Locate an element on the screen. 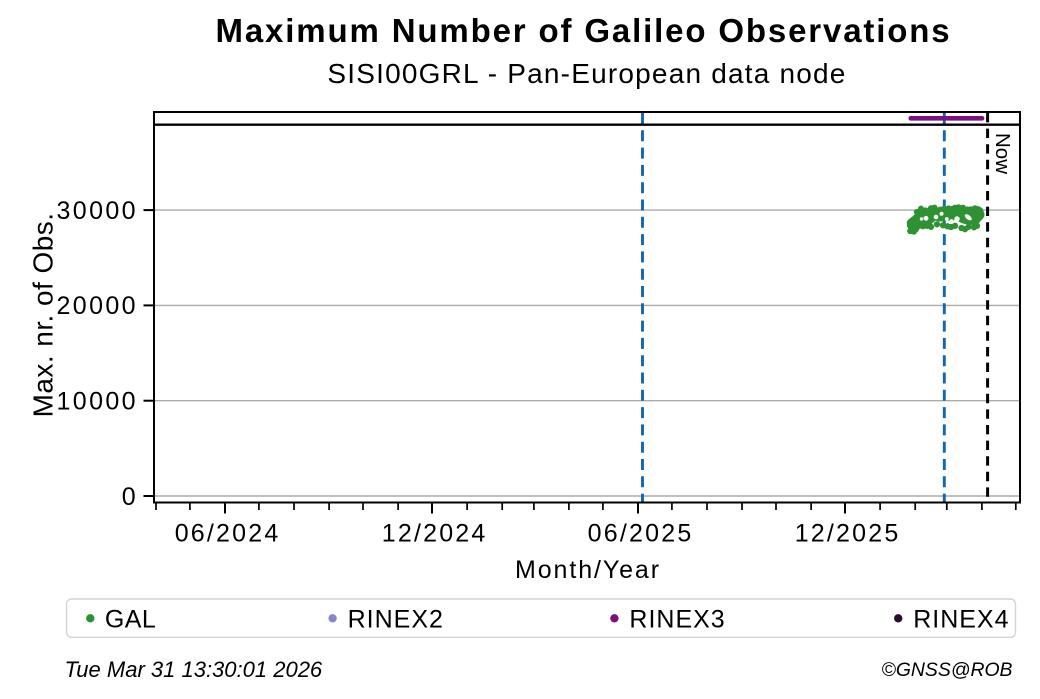 Image resolution: width=1040 pixels, height=699 pixels. svg-text: 12/2025 is located at coordinates (848, 534).